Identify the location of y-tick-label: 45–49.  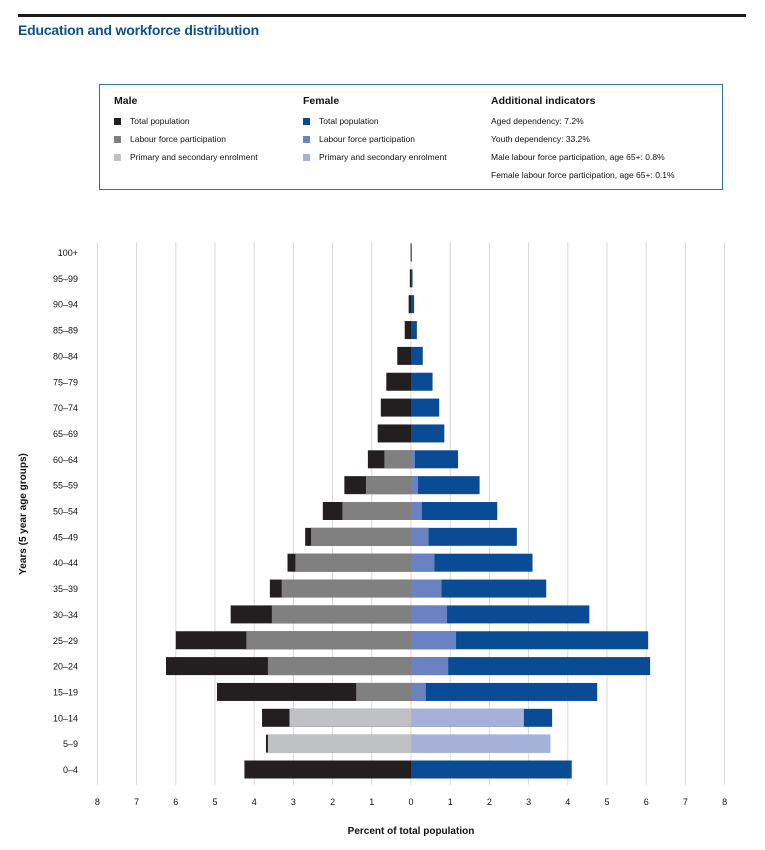
(65, 537).